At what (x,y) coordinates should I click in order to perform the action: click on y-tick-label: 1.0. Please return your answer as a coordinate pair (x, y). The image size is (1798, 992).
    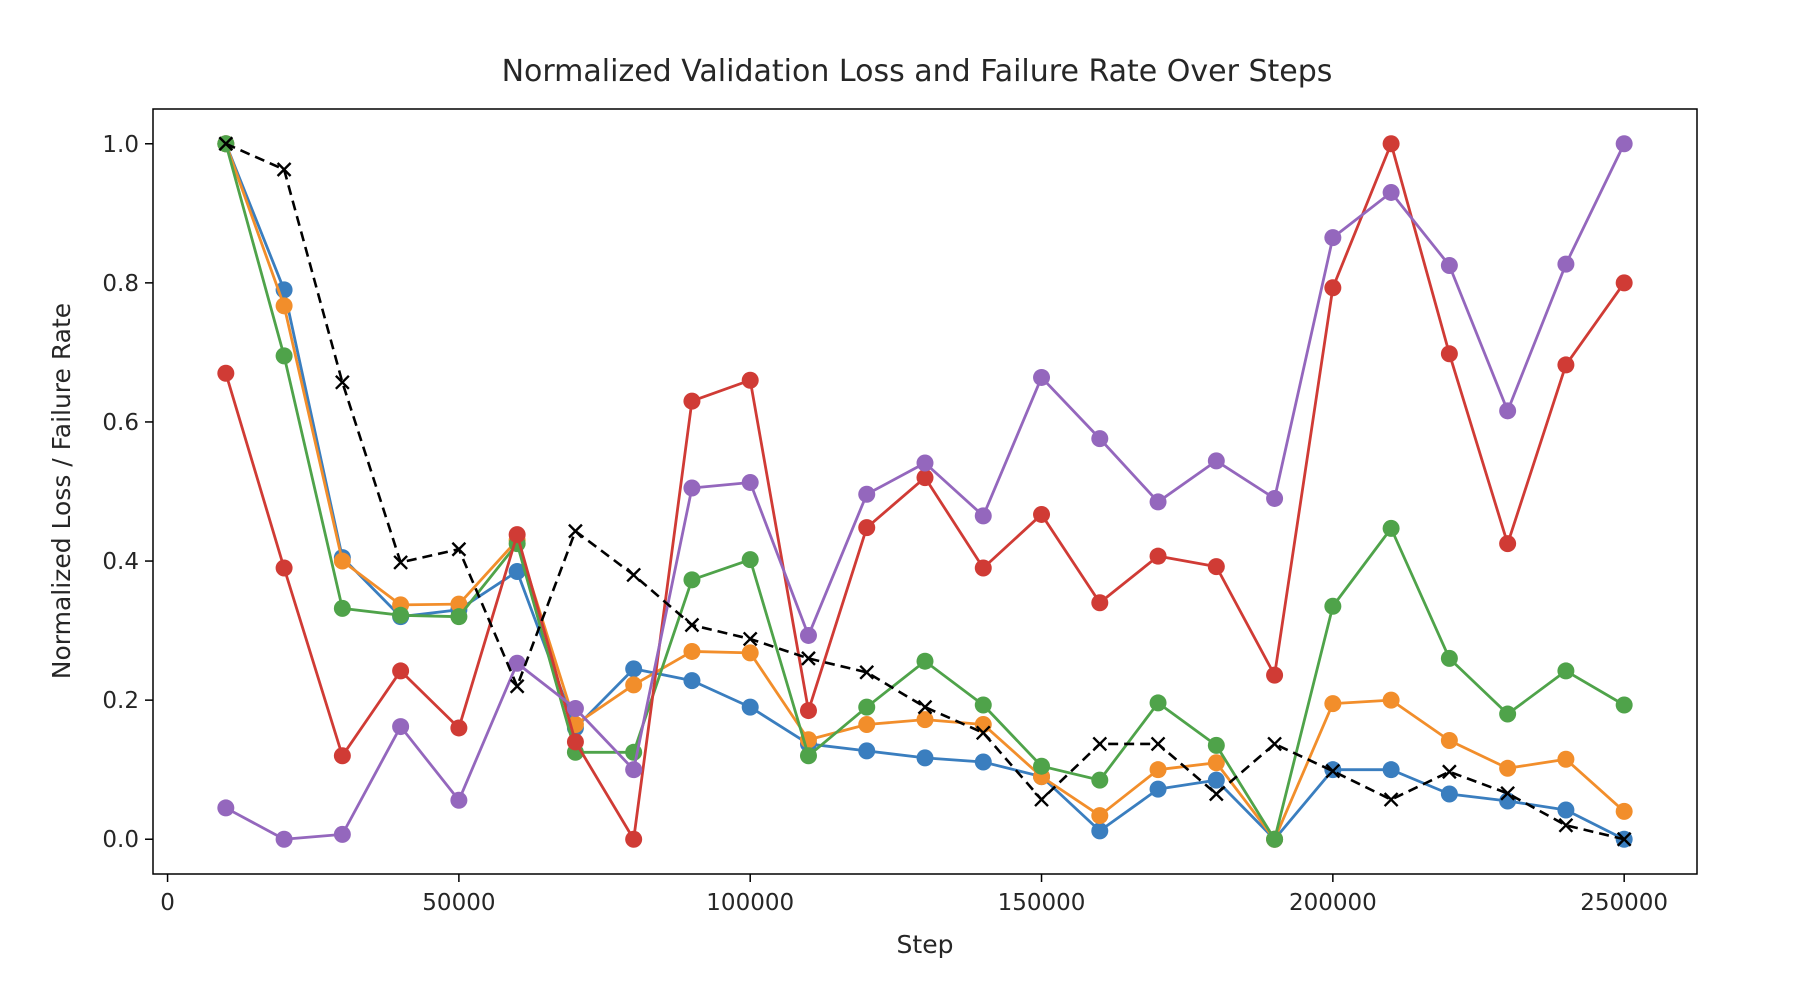
    Looking at the image, I should click on (120, 145).